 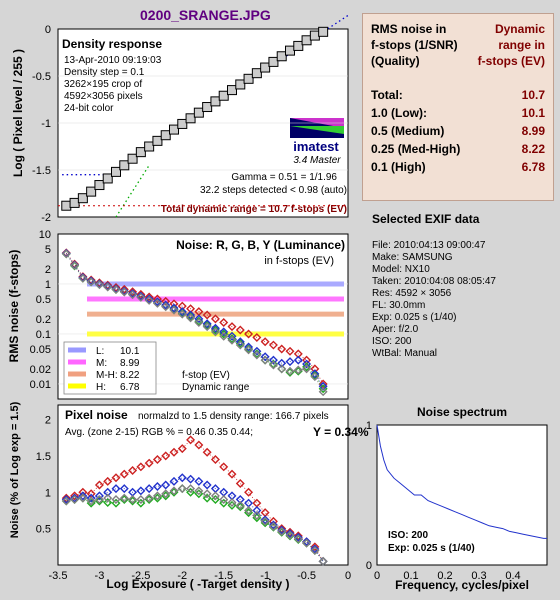 What do you see at coordinates (273, 190) in the screenshot?
I see `steps-line: 32.2 steps detected < 0.98 (auto)` at bounding box center [273, 190].